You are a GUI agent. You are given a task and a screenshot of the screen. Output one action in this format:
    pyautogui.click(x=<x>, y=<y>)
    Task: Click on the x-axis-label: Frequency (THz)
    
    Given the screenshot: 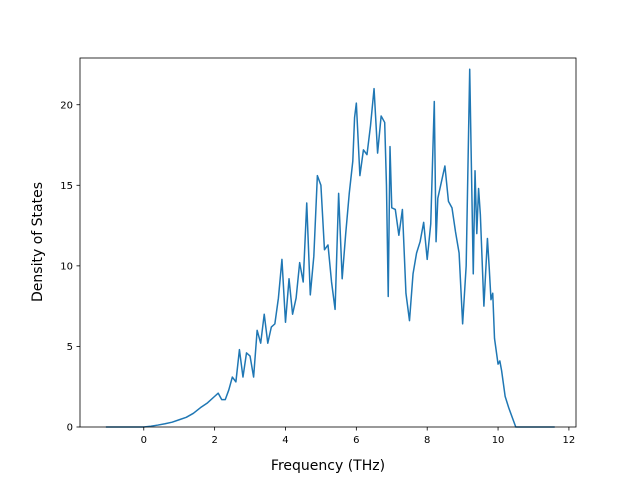 What is the action you would take?
    pyautogui.click(x=328, y=466)
    